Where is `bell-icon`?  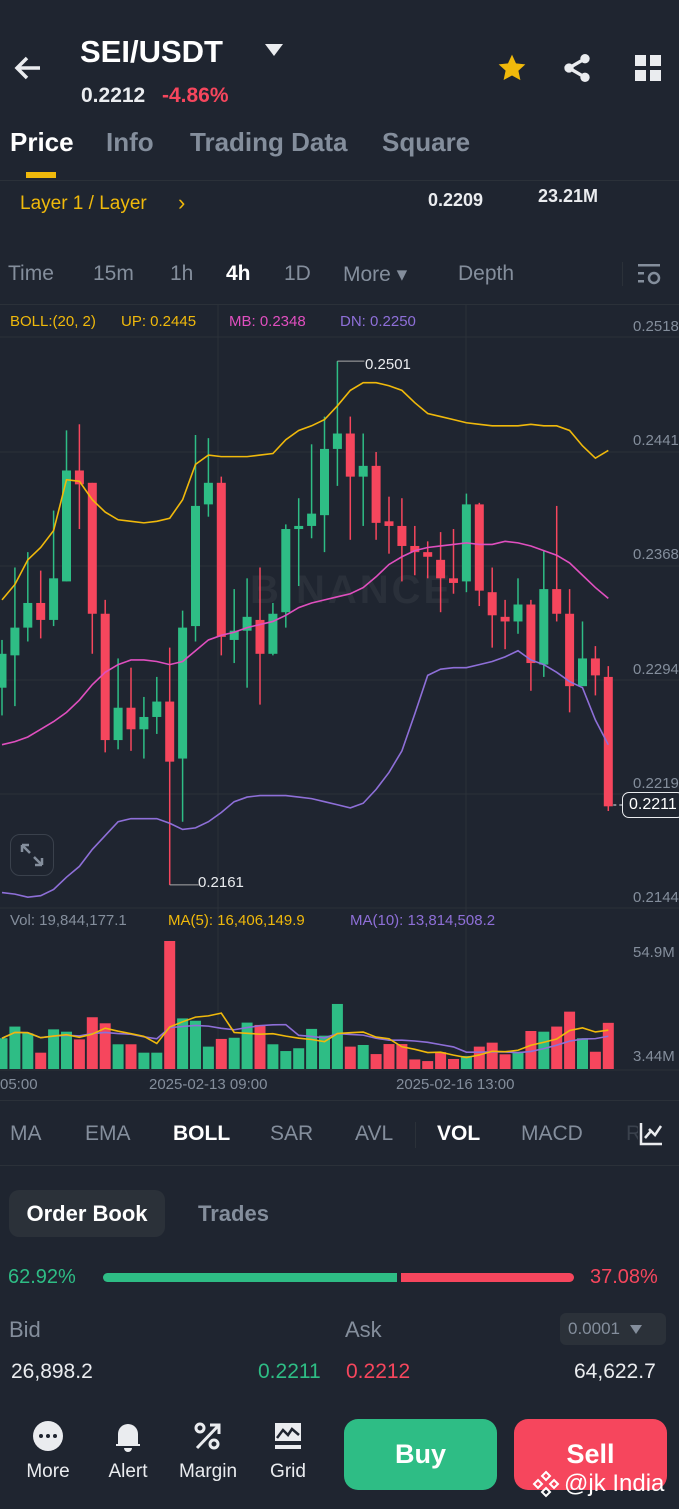
bell-icon is located at coordinates (128, 1438).